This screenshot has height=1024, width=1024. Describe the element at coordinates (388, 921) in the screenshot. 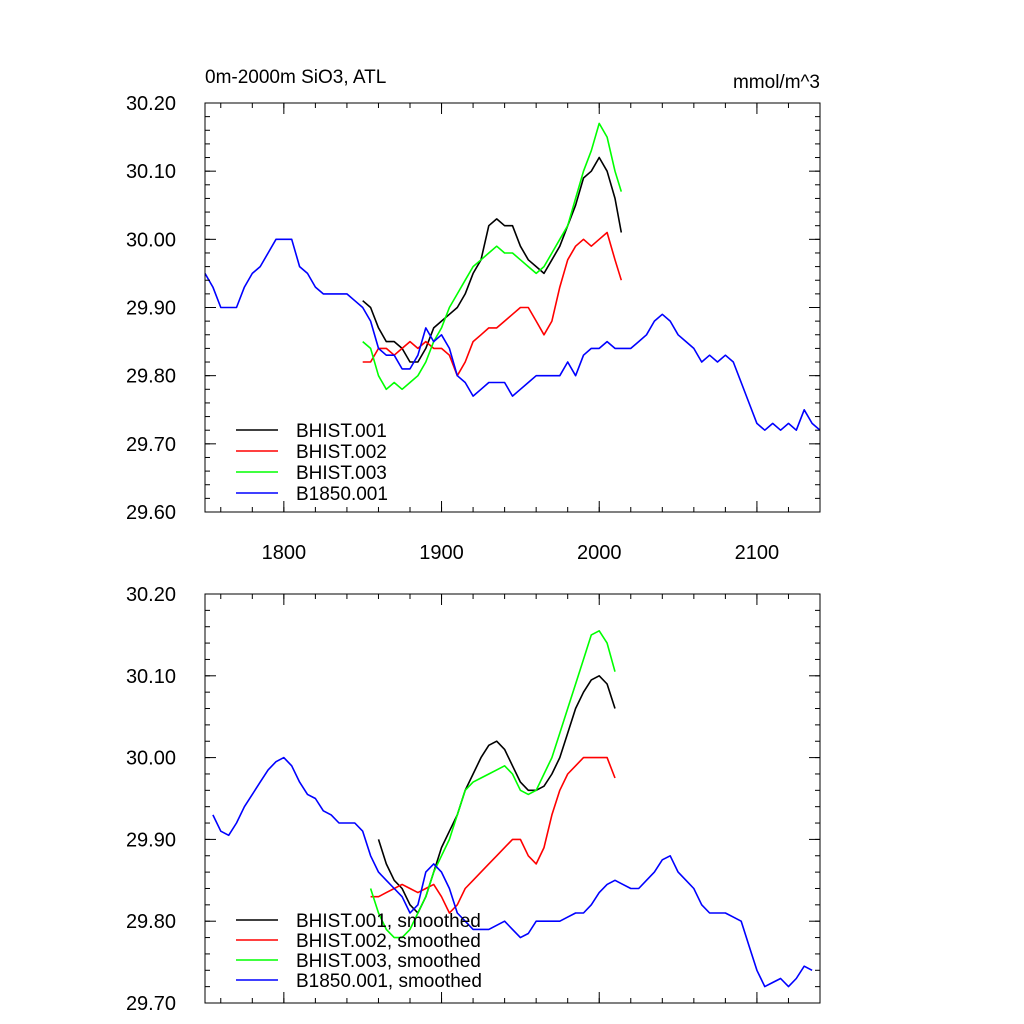

I see `legend-label: BHIST.001, smoothed` at that location.